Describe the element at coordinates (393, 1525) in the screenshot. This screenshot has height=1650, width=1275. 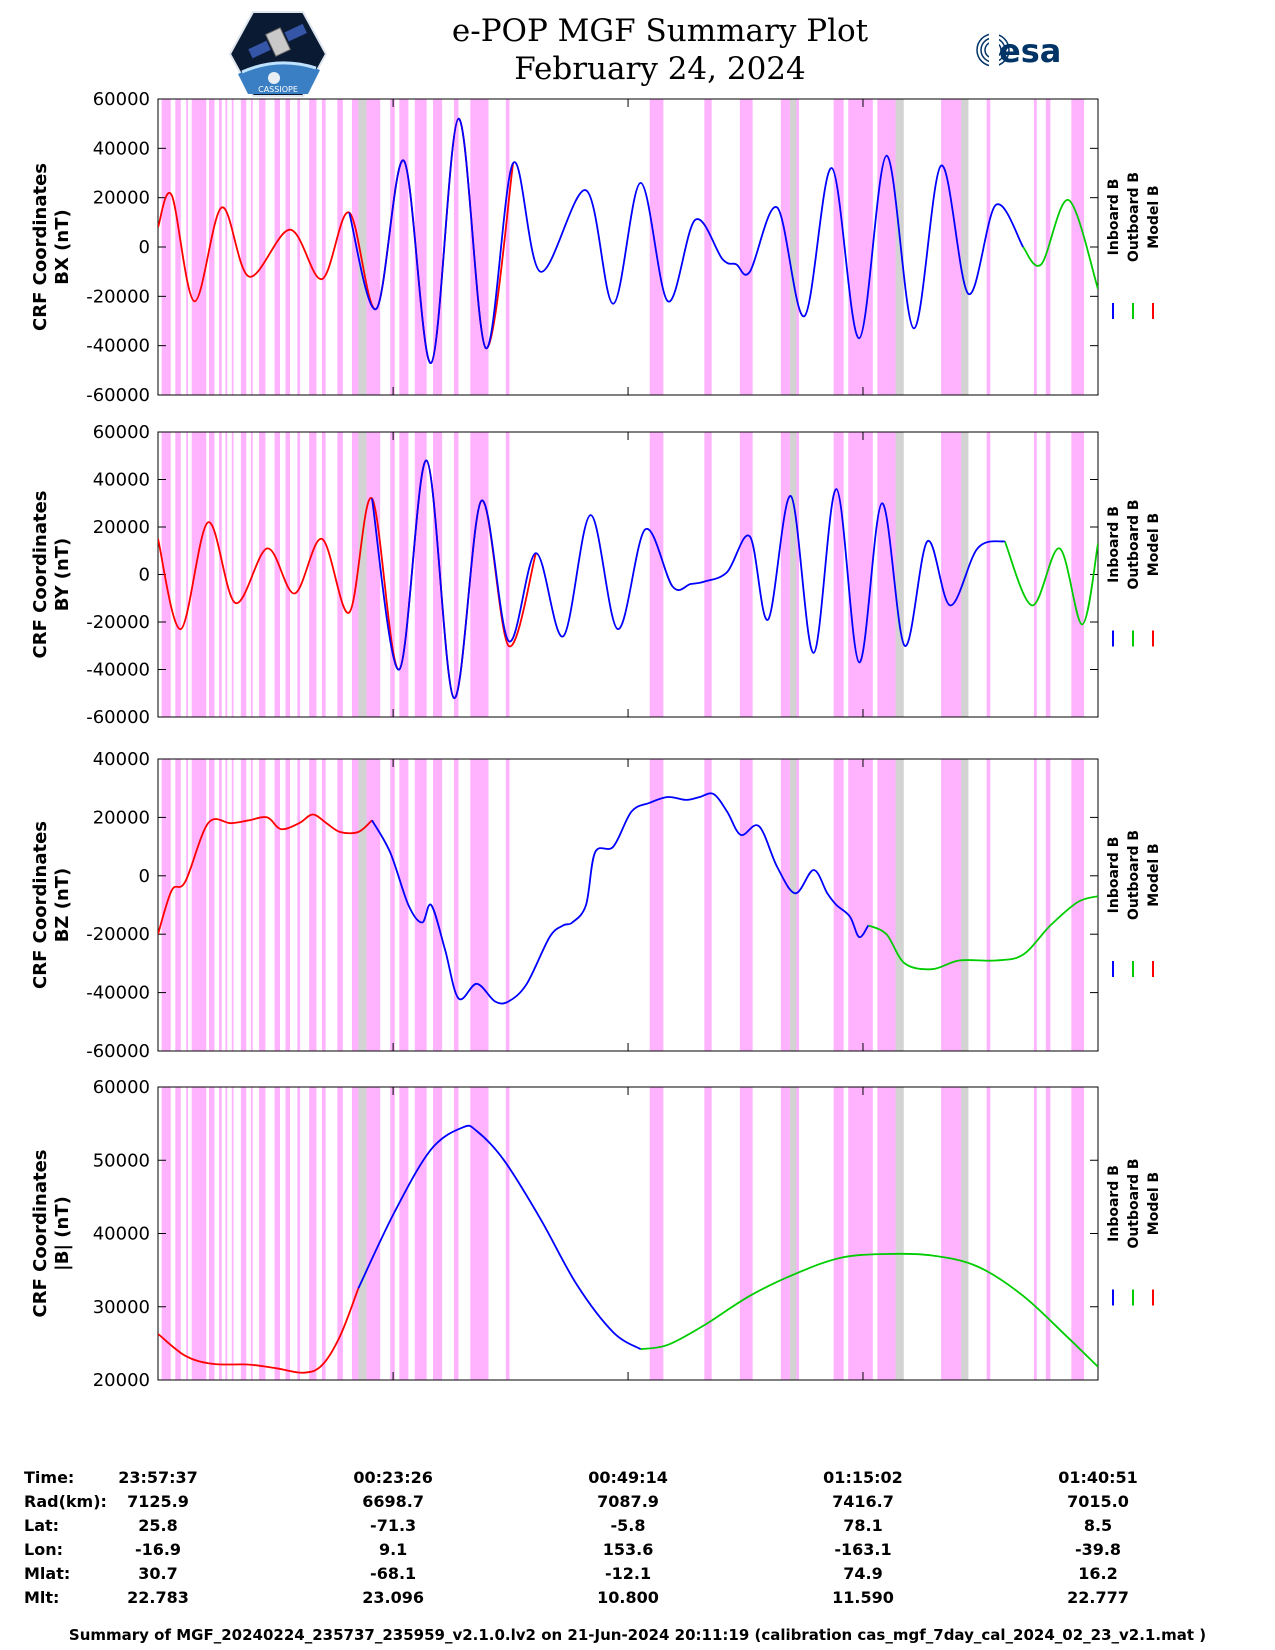
I see `info-value-lat: -71.3` at that location.